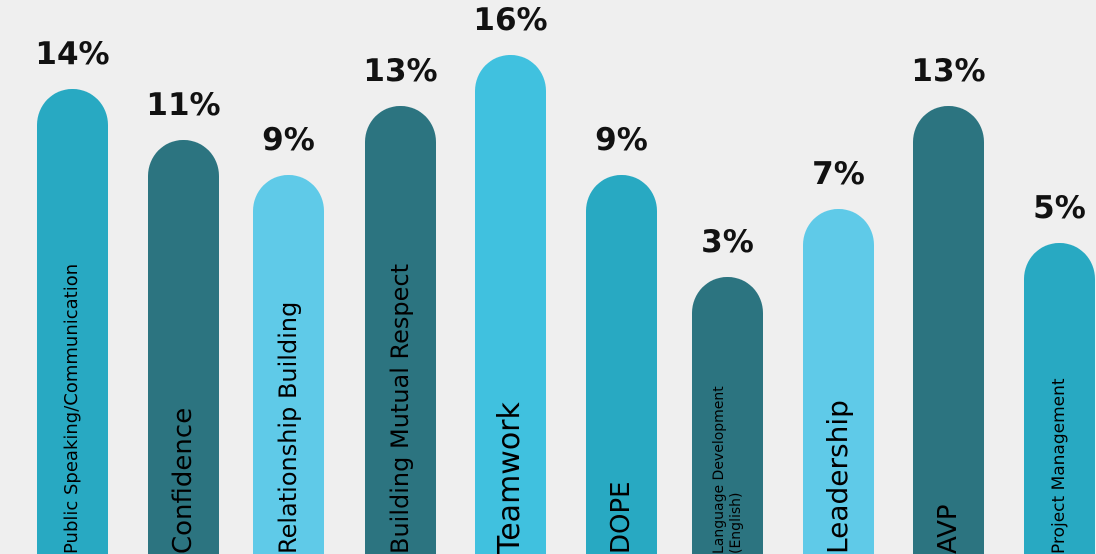 This screenshot has height=554, width=1096. Describe the element at coordinates (948, 71) in the screenshot. I see `value-label-9: 13%` at that location.